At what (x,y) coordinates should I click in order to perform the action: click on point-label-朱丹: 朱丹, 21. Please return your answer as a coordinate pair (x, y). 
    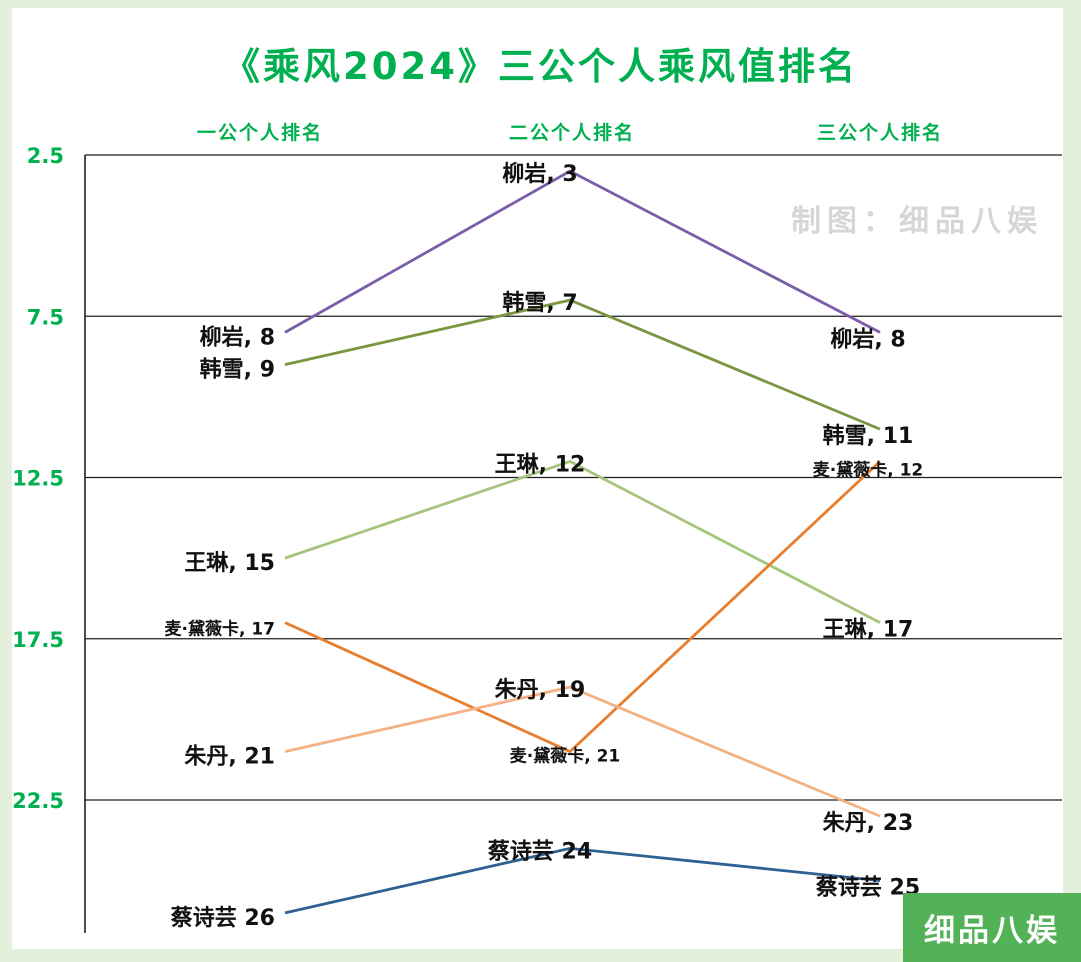
    Looking at the image, I should click on (229, 757).